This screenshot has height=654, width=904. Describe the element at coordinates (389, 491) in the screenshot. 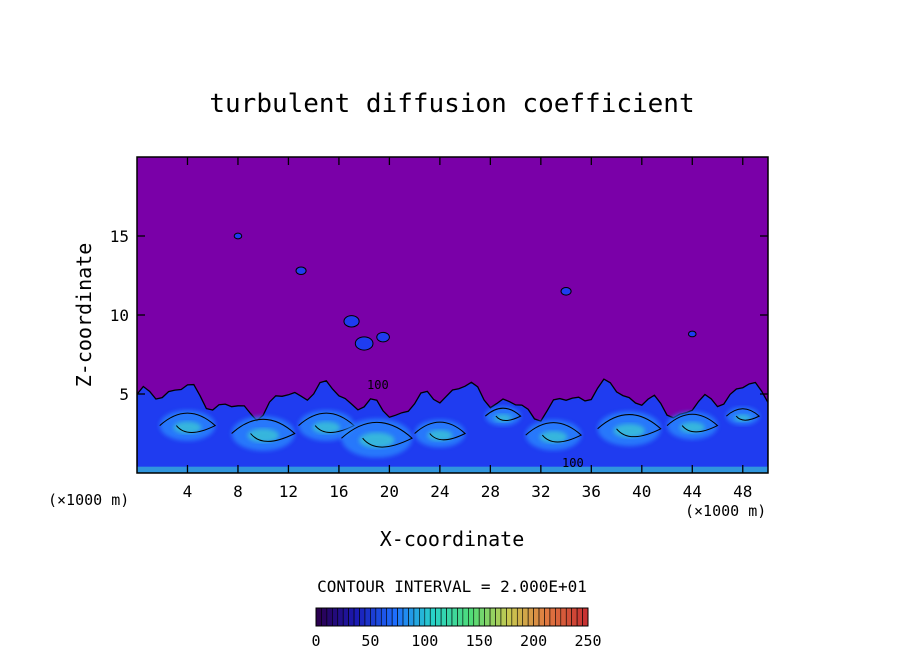

I see `x-tick-label: 20` at that location.